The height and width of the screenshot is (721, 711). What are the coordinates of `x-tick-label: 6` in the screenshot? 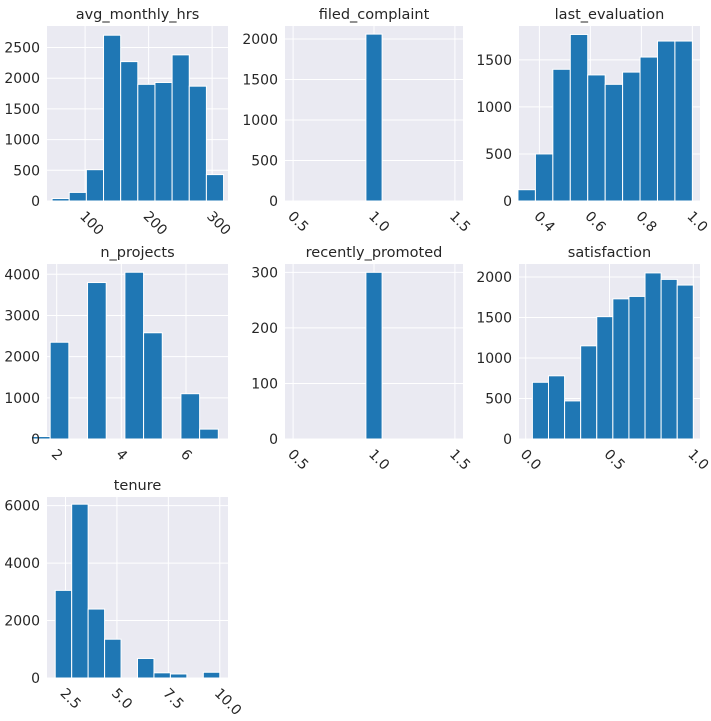 It's located at (186, 456).